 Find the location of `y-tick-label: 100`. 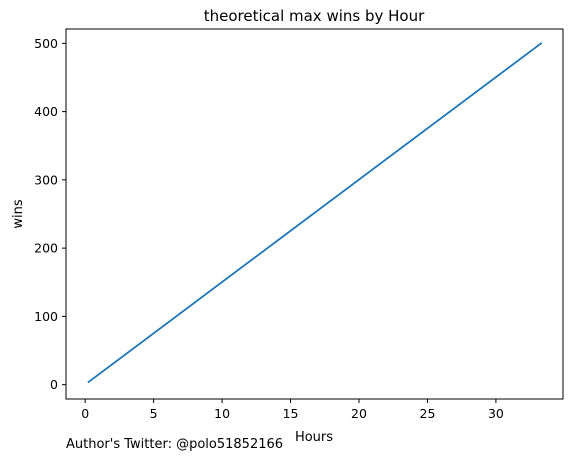

y-tick-label: 100 is located at coordinates (46, 316).